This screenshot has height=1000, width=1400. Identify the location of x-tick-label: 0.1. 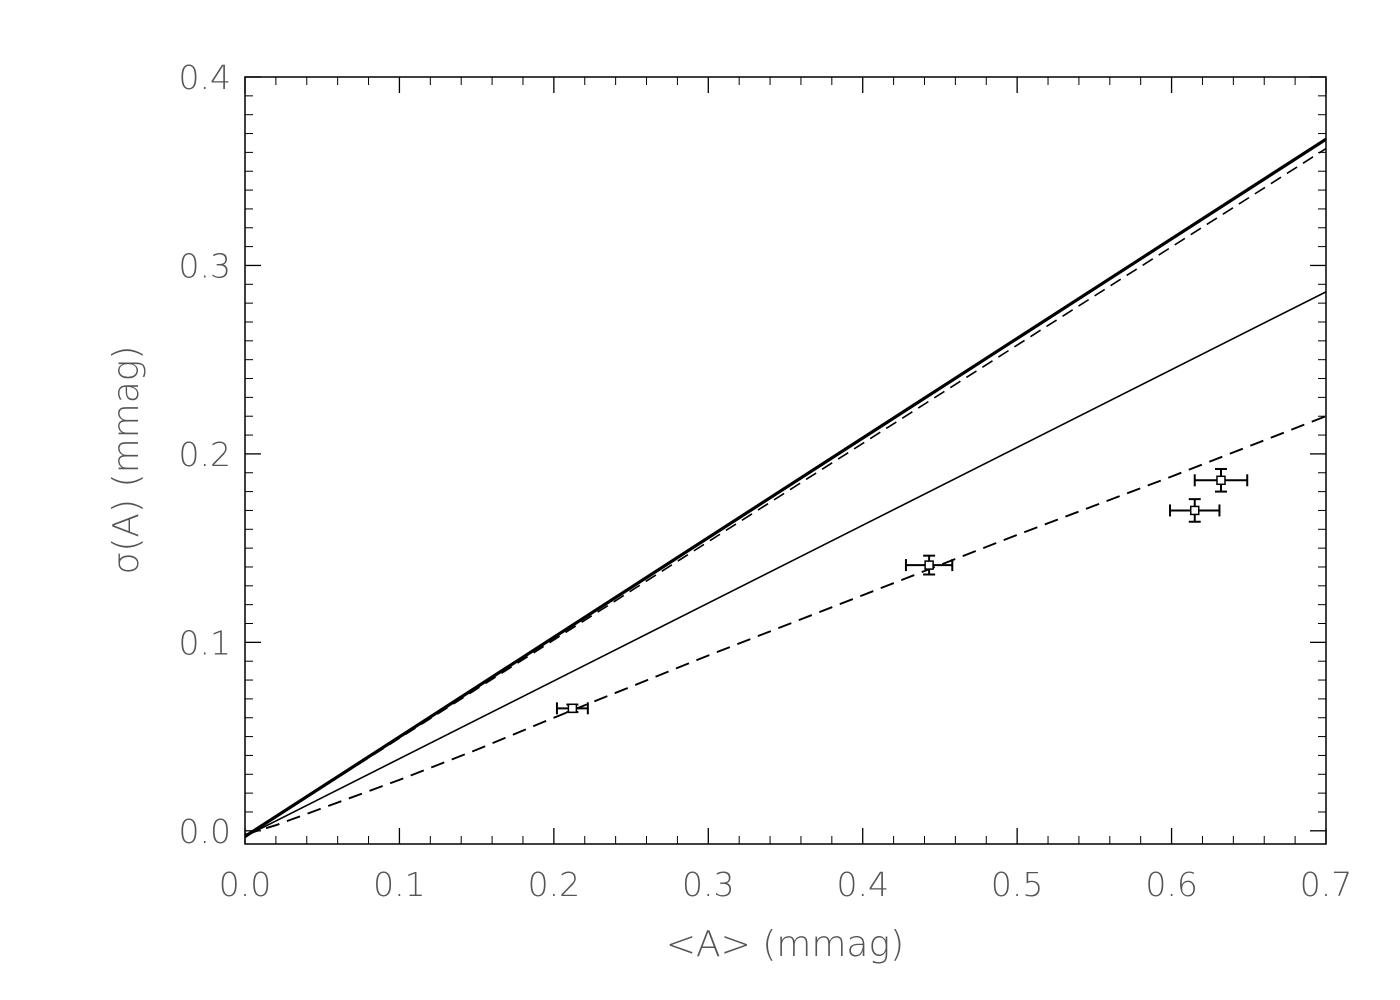
(399, 884).